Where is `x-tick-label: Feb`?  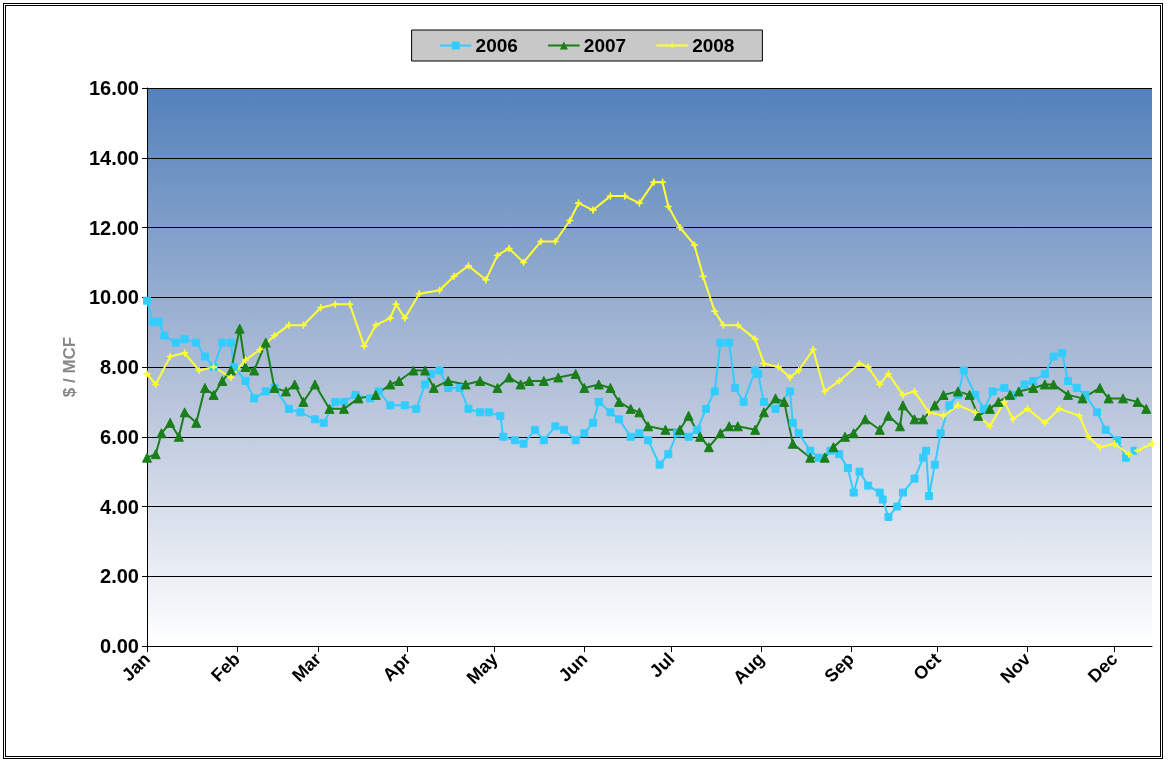
x-tick-label: Feb is located at coordinates (225, 667).